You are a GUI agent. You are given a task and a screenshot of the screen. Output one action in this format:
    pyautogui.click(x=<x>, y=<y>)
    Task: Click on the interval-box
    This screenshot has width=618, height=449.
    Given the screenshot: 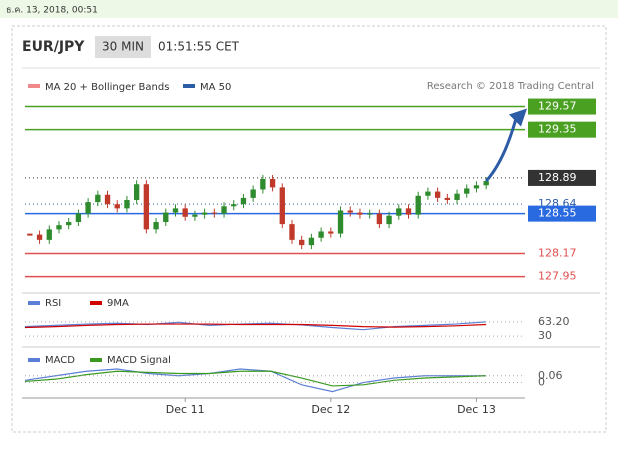 What is the action you would take?
    pyautogui.click(x=123, y=47)
    